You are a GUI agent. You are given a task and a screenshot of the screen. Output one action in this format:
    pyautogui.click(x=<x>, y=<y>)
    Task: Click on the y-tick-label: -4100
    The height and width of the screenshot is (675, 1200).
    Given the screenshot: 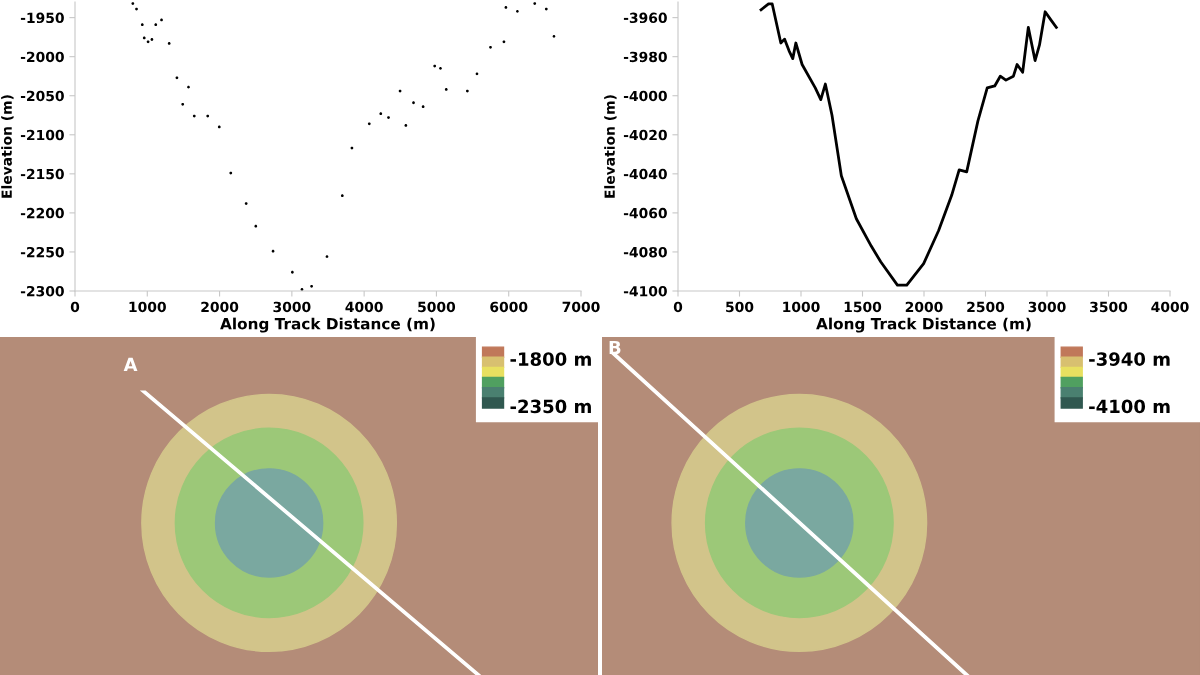 What is the action you would take?
    pyautogui.click(x=645, y=291)
    